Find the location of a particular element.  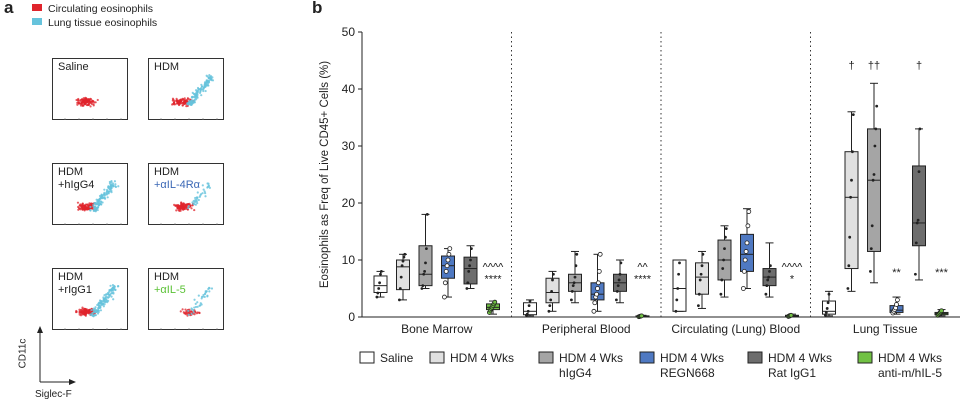

facs-label: HDM +rIgG1 is located at coordinates (75, 284).